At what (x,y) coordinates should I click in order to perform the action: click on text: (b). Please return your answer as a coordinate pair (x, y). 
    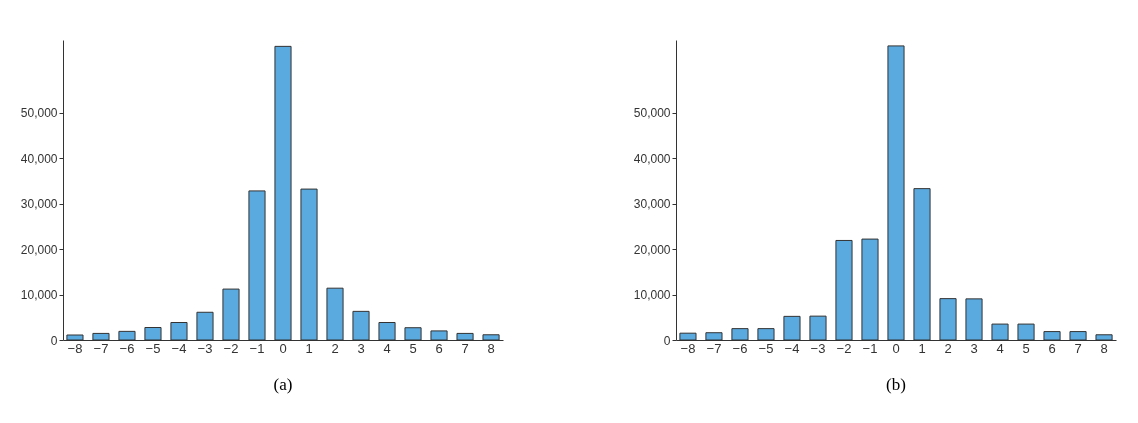
    Looking at the image, I should click on (896, 384).